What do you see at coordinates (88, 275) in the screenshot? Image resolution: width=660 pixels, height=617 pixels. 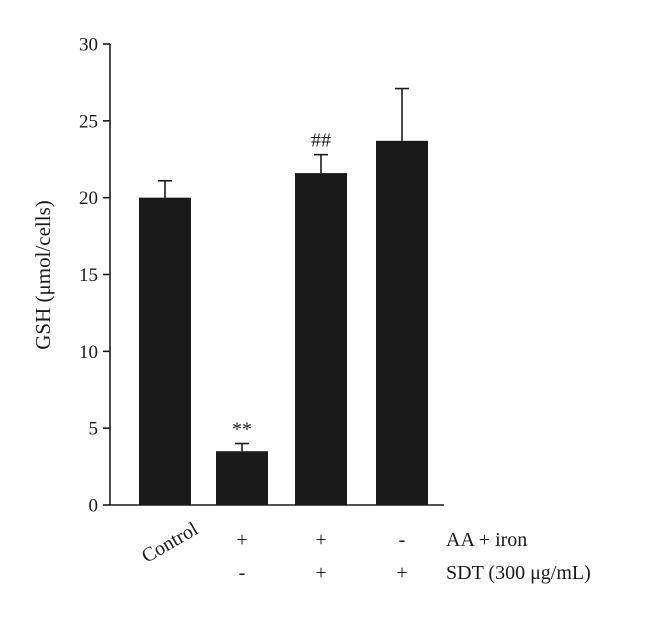 I see `y-tick-label: 15` at bounding box center [88, 275].